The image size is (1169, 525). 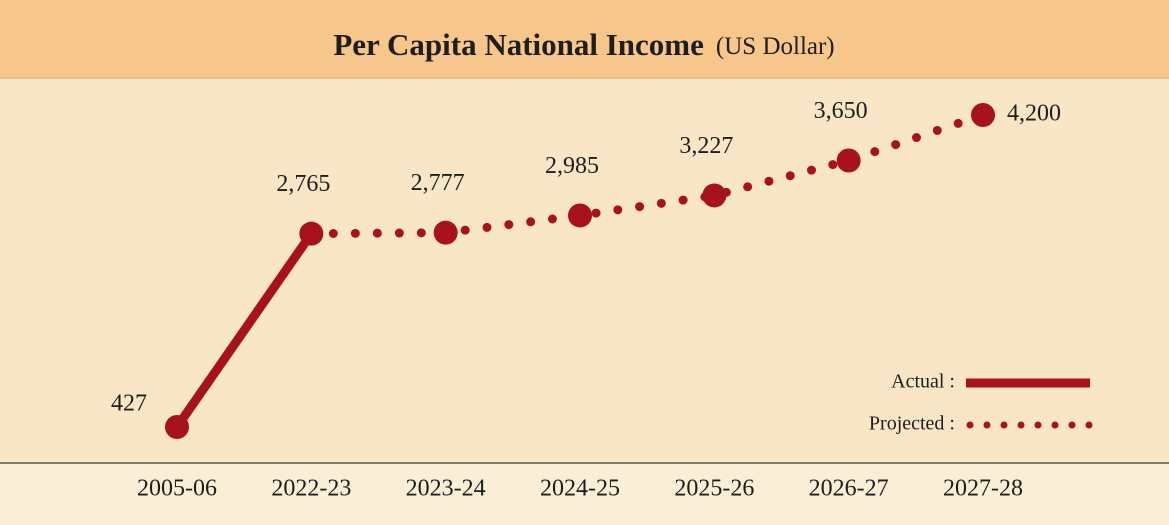 What do you see at coordinates (518, 44) in the screenshot?
I see `title: Per Capita National Income` at bounding box center [518, 44].